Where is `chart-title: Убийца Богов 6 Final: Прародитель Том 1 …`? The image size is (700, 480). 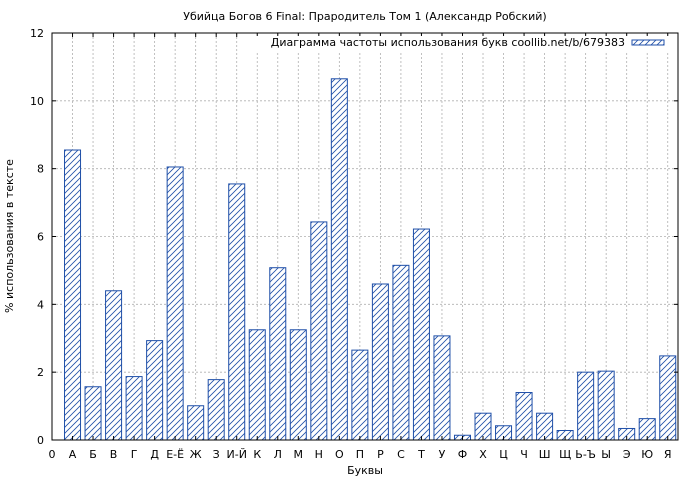 chart-title: Убийца Богов 6 Final: Прародитель Том 1 … is located at coordinates (364, 16).